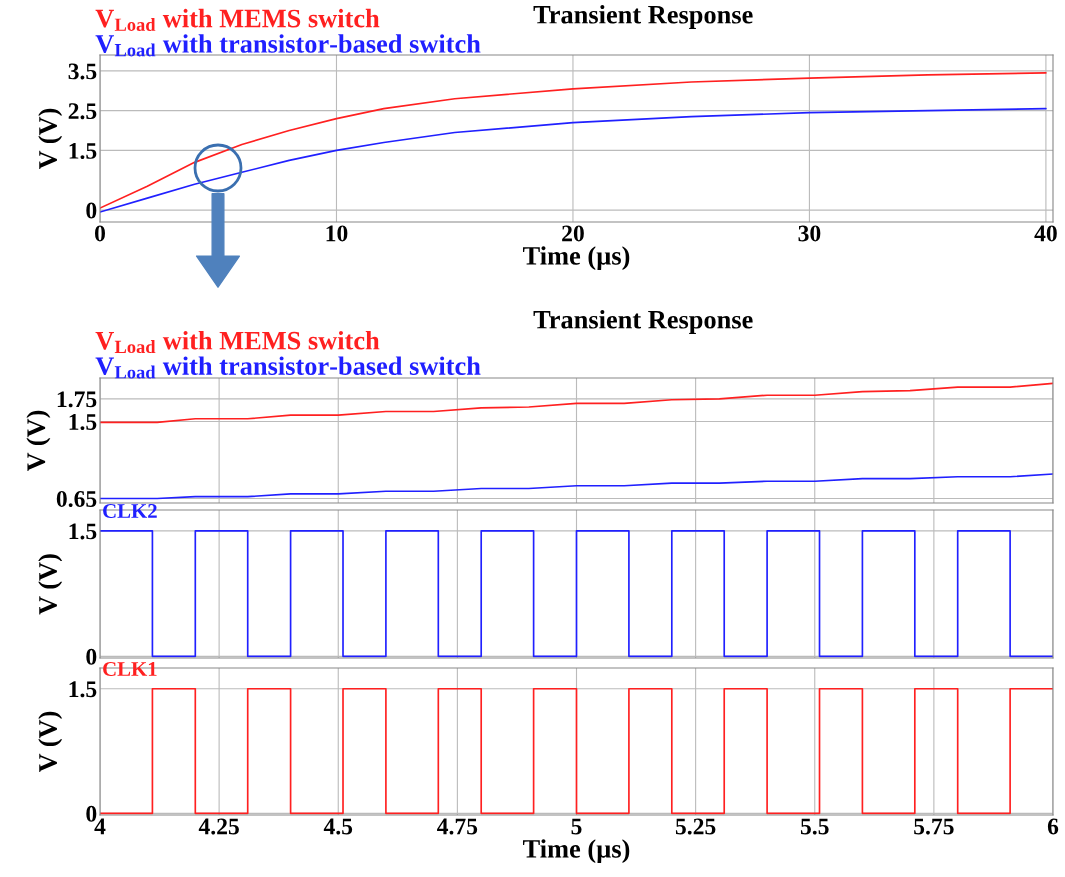  What do you see at coordinates (695, 826) in the screenshot?
I see `x-tick-label: 5.25` at bounding box center [695, 826].